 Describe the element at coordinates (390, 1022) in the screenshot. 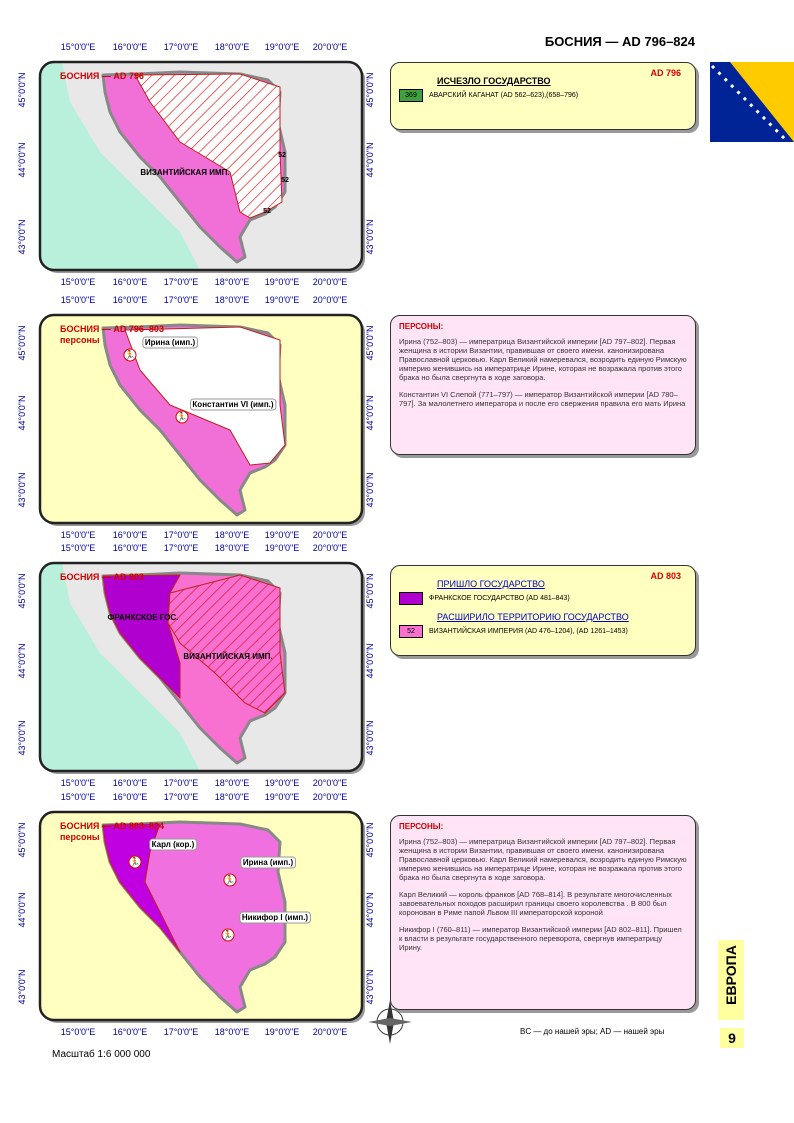

I see `compass` at that location.